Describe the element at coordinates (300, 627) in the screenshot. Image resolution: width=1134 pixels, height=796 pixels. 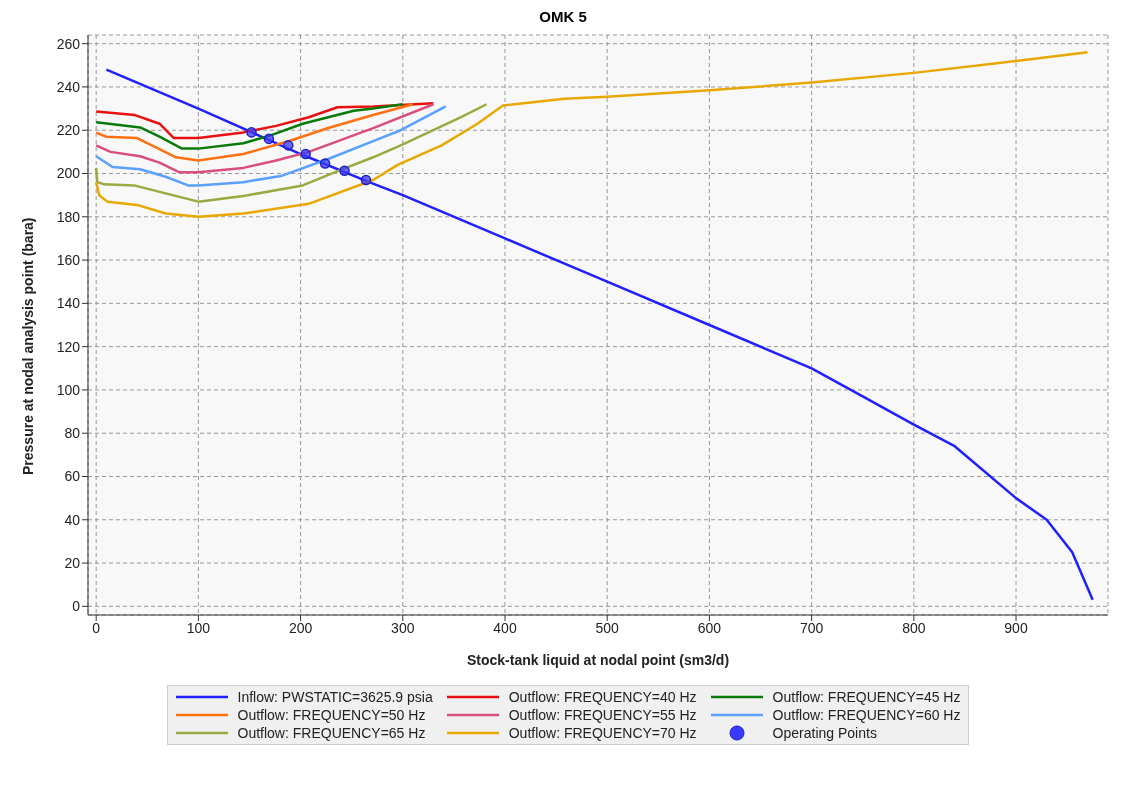
I see `x-tick-label: 200` at that location.